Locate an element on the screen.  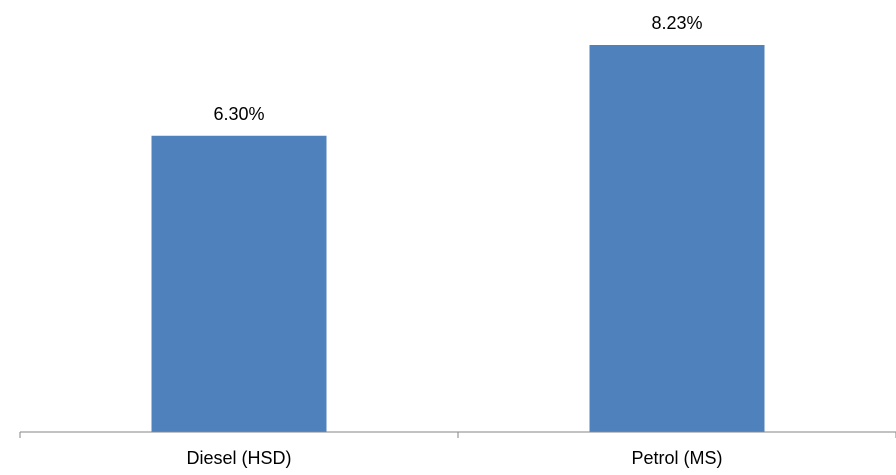
data-label: 8.23% is located at coordinates (676, 23).